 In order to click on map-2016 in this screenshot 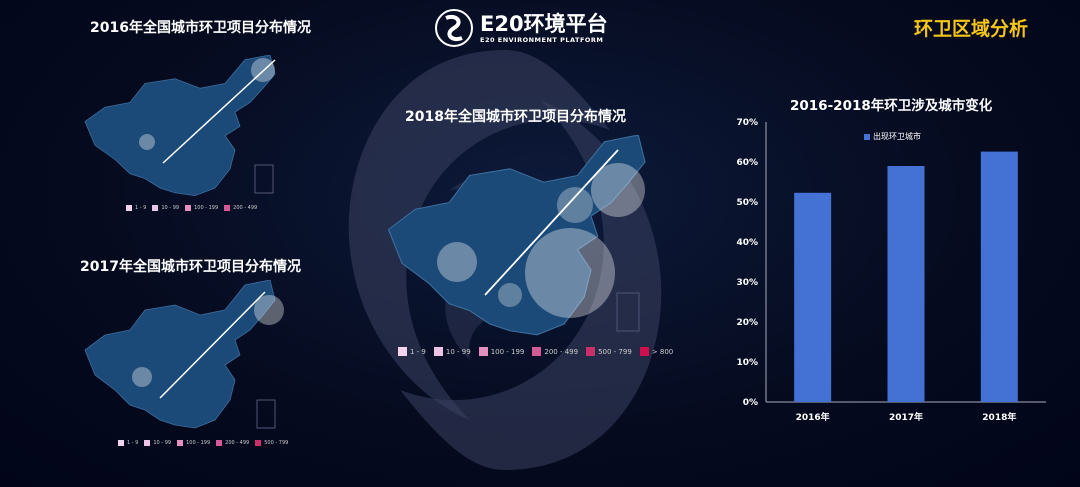, I will do `click(180, 126)`.